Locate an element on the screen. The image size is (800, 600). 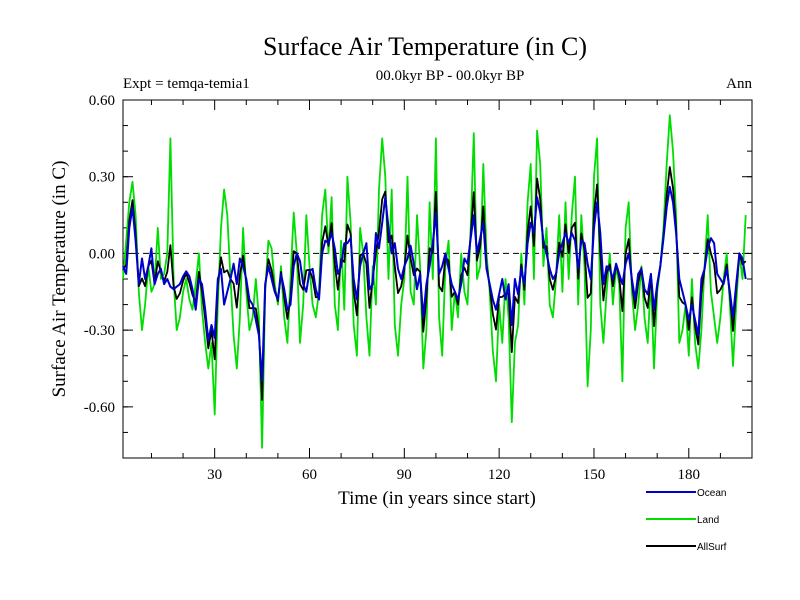
y-tick-label: -0.60 is located at coordinates (99, 408).